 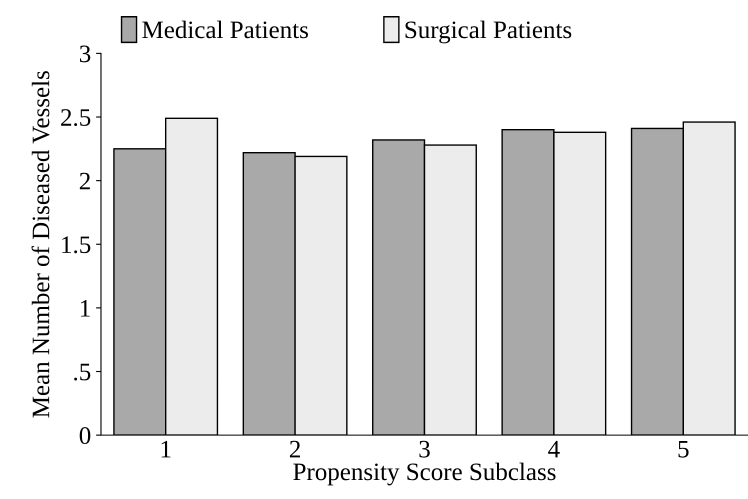 I want to click on y-tick-label: 2, so click(x=85, y=181).